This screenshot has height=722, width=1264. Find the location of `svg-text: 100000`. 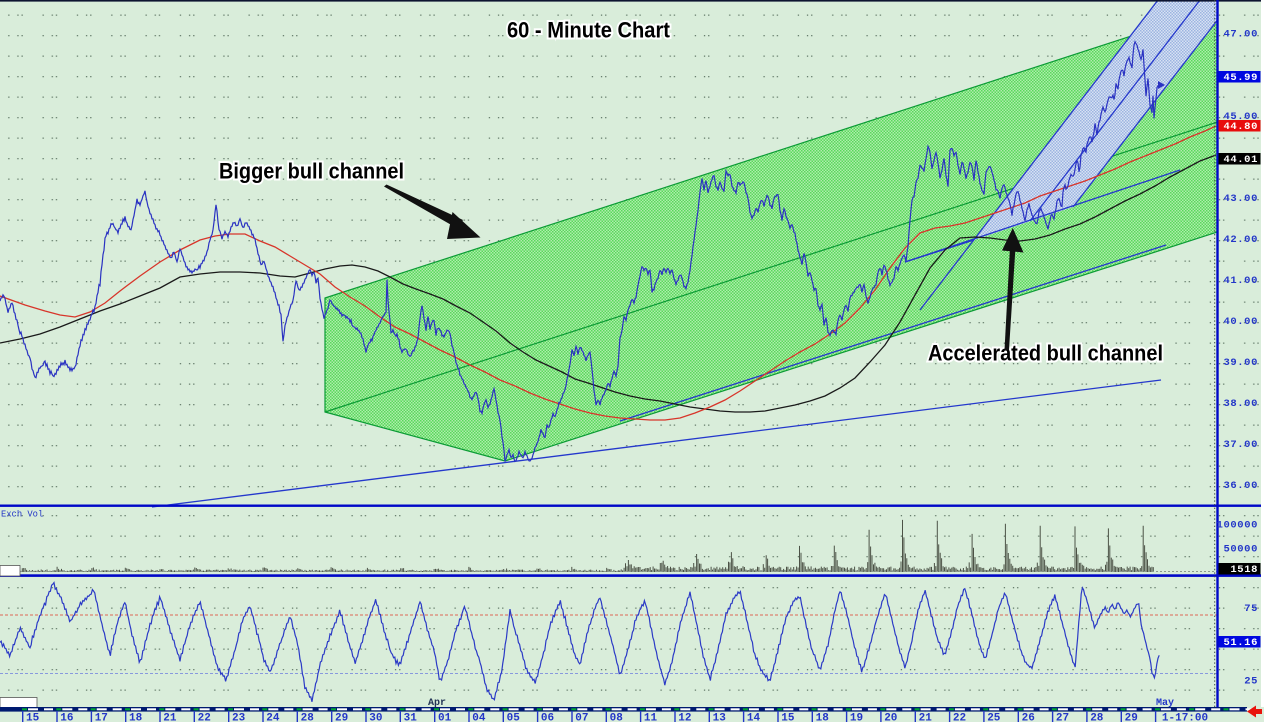

svg-text: 100000 is located at coordinates (1237, 526).